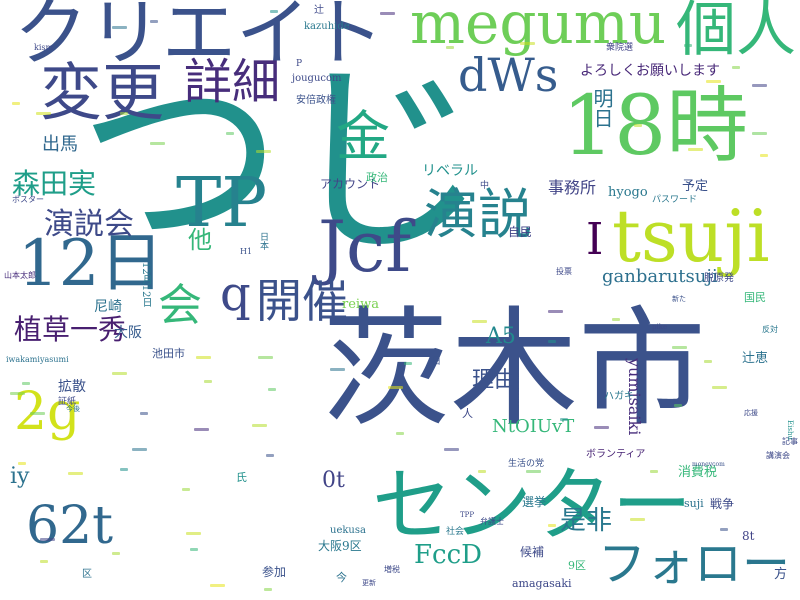  I want to click on word-tp: TP, so click(222, 203).